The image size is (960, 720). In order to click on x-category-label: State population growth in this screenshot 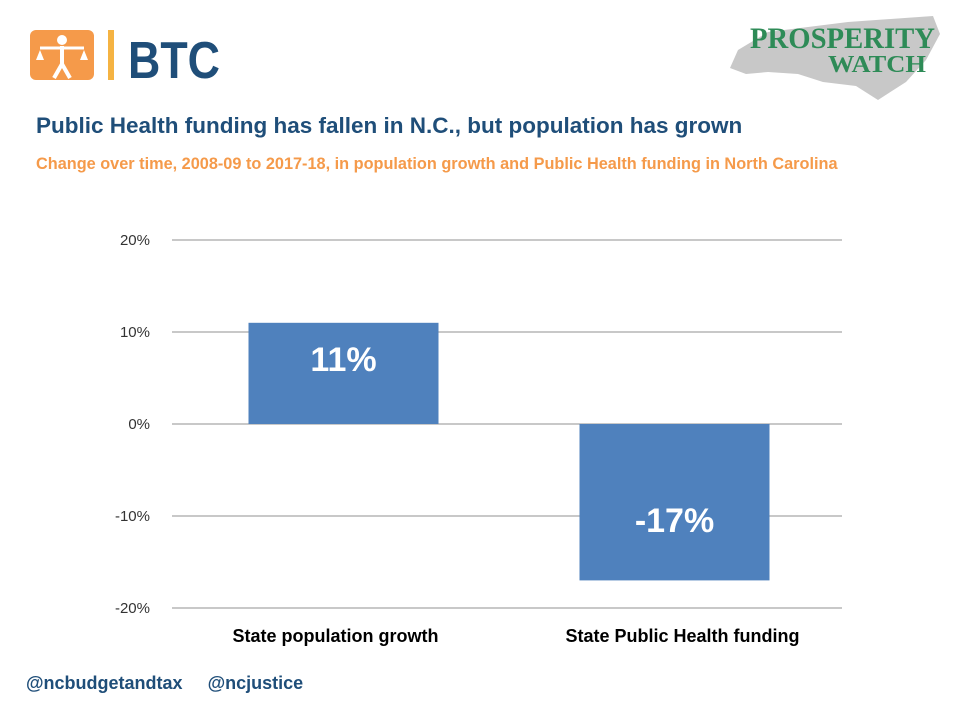, I will do `click(336, 636)`.